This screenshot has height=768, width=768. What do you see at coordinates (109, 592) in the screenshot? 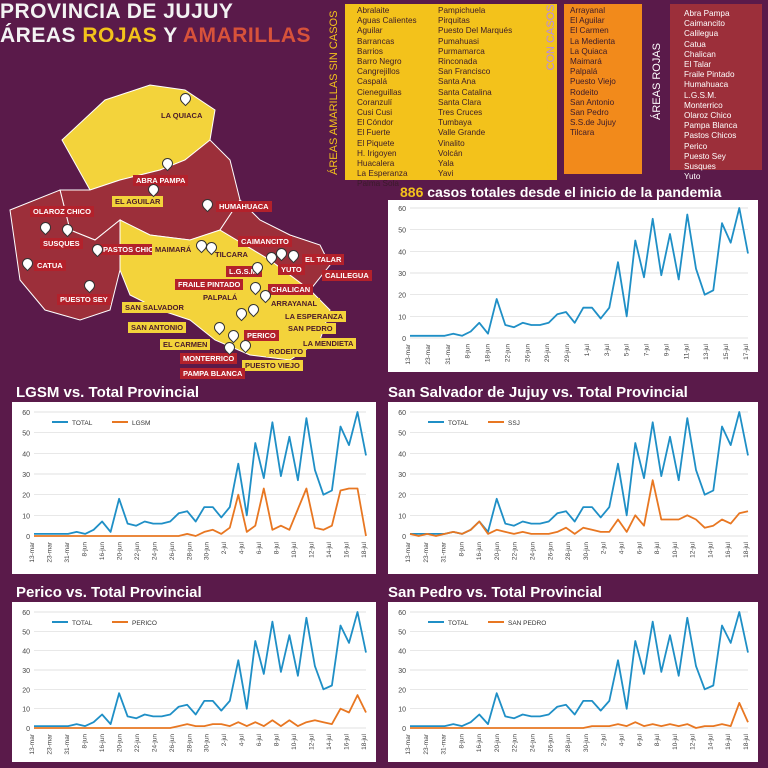
I see `chart-title-perico: Perico vs. Total Provincial` at bounding box center [109, 592].